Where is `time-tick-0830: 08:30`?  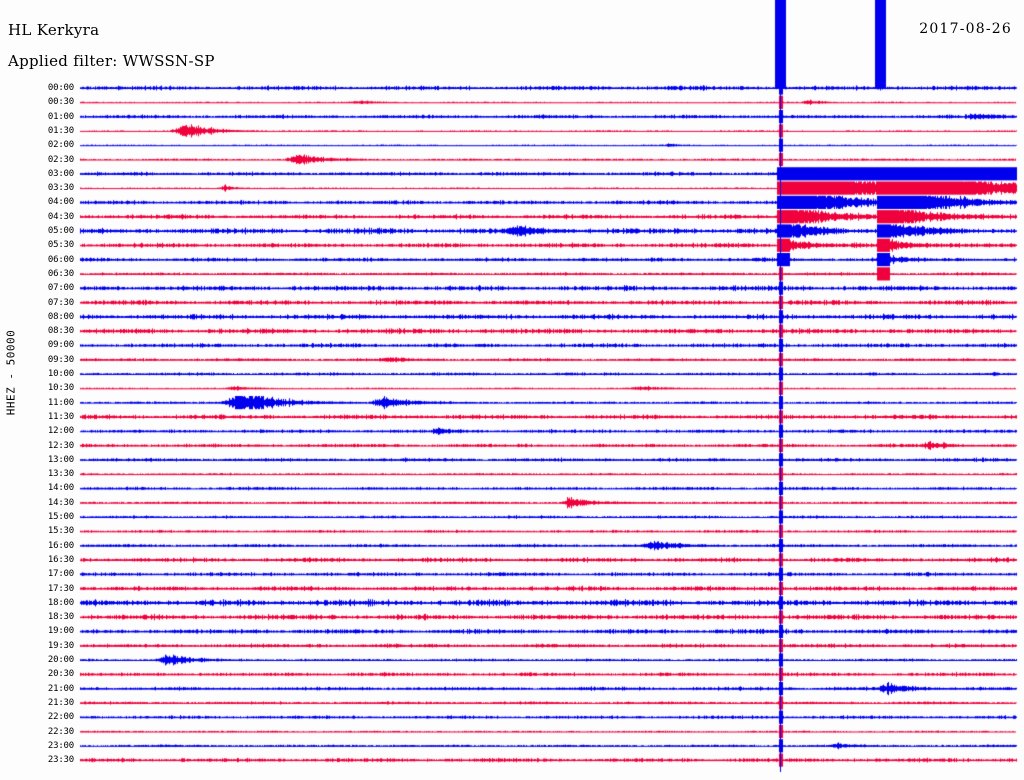 time-tick-0830: 08:30 is located at coordinates (60, 331).